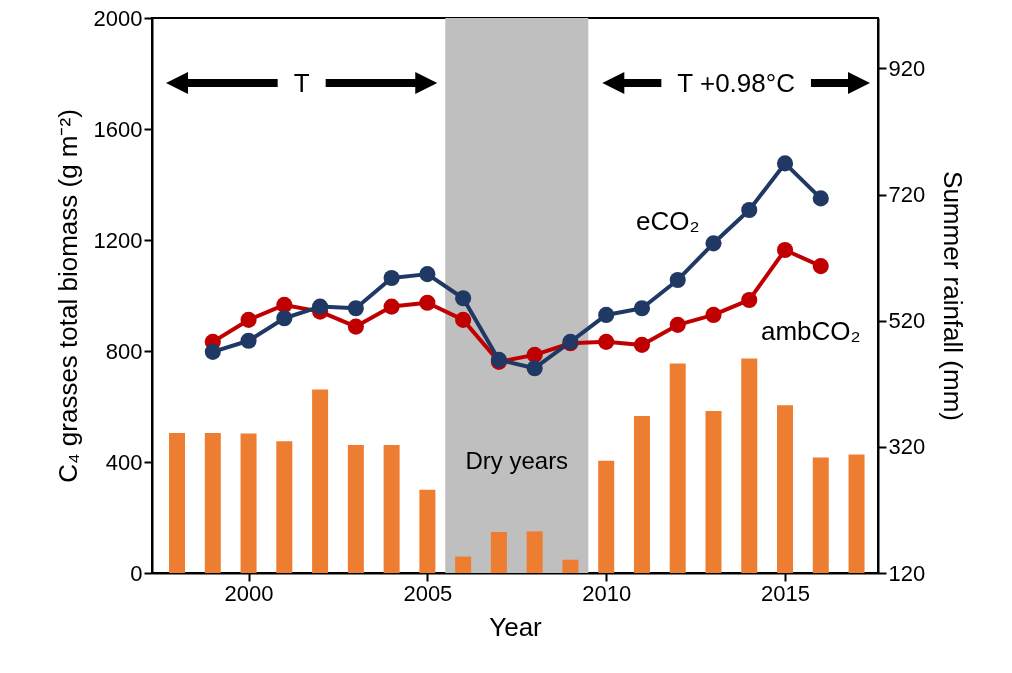 The image size is (1012, 673). What do you see at coordinates (810, 331) in the screenshot?
I see `series-label: ambCO₂` at bounding box center [810, 331].